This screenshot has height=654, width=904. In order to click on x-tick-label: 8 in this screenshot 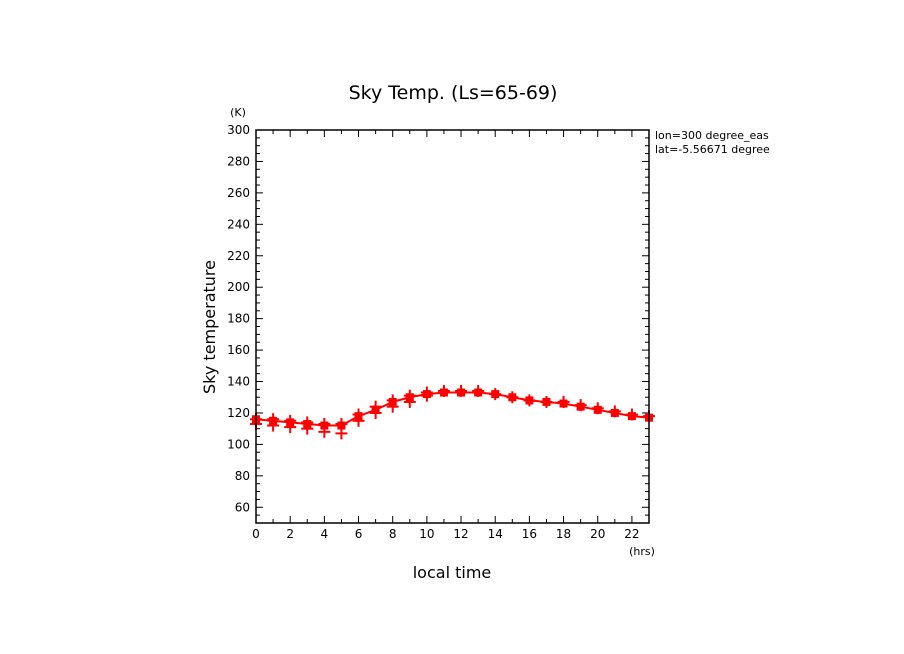, I will do `click(393, 534)`.